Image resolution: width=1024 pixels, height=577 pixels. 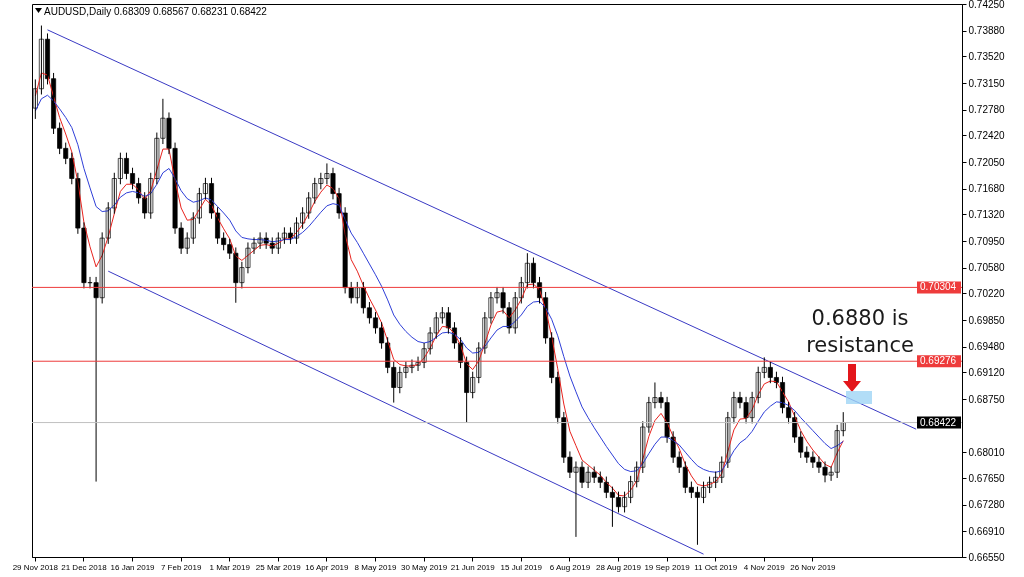 What do you see at coordinates (987, 268) in the screenshot?
I see `y-tick-label: 0.70580` at bounding box center [987, 268].